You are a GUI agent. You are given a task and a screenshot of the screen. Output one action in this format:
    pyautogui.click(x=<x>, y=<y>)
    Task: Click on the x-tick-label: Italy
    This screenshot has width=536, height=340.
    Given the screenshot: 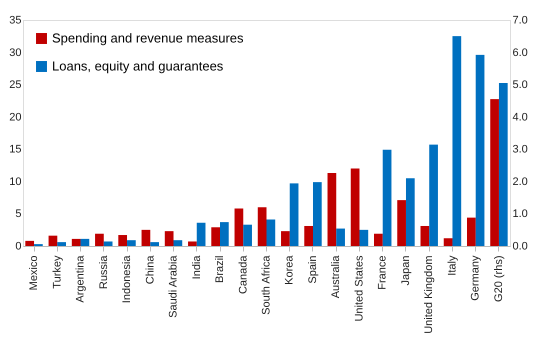 What is the action you would take?
    pyautogui.click(x=452, y=265)
    